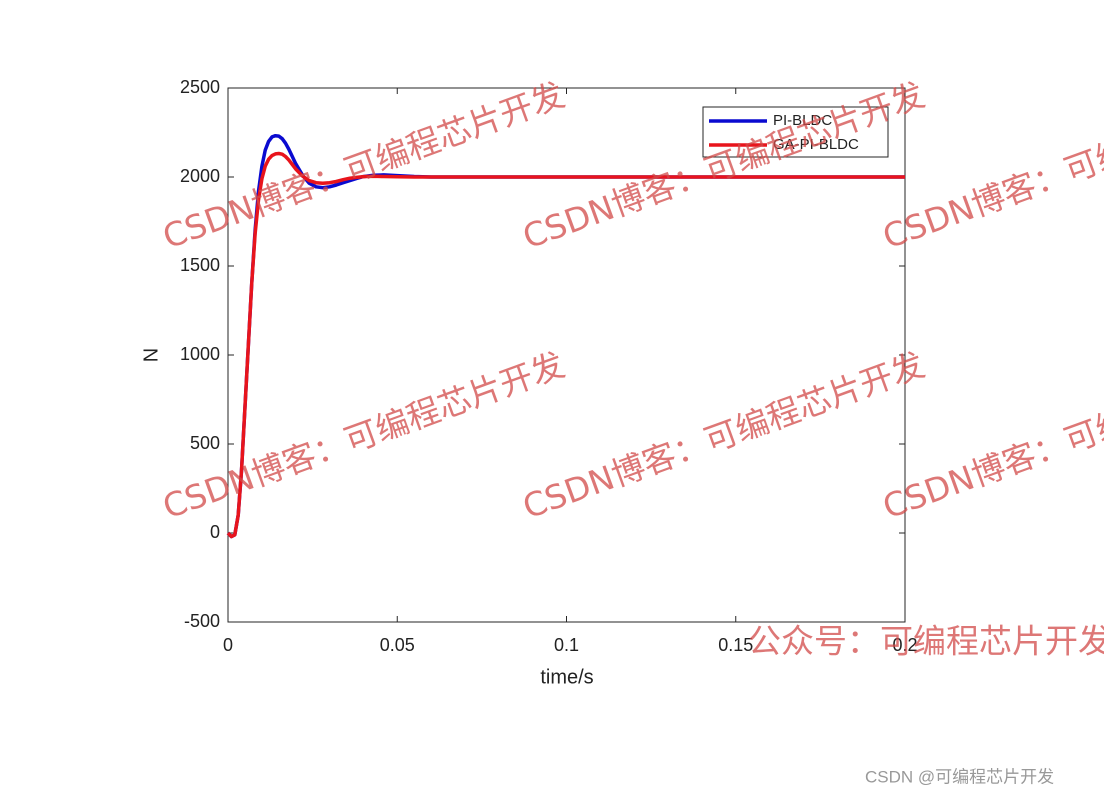 The image size is (1104, 797). What do you see at coordinates (795, 132) in the screenshot?
I see `legend-box` at bounding box center [795, 132].